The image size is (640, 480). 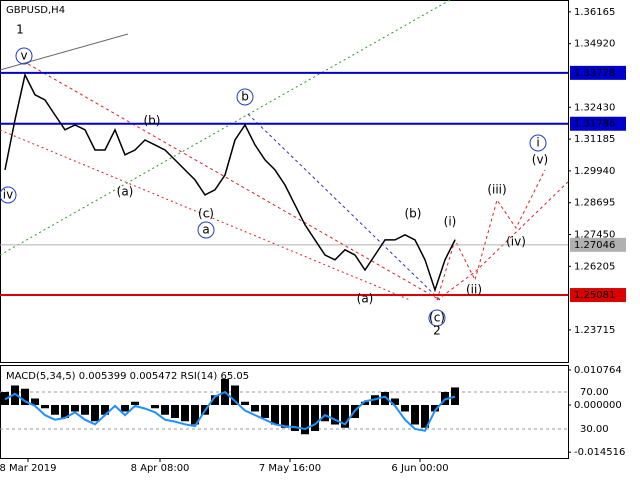 I want to click on y-tick-label: 1.23715, so click(x=594, y=330).